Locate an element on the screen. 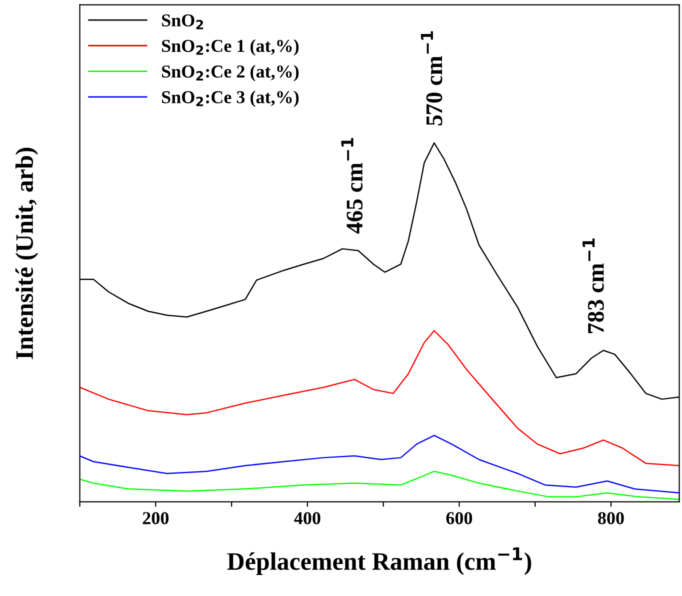 This screenshot has width=682, height=596. annotation: 570 cm$^{−1}$ is located at coordinates (431, 78).